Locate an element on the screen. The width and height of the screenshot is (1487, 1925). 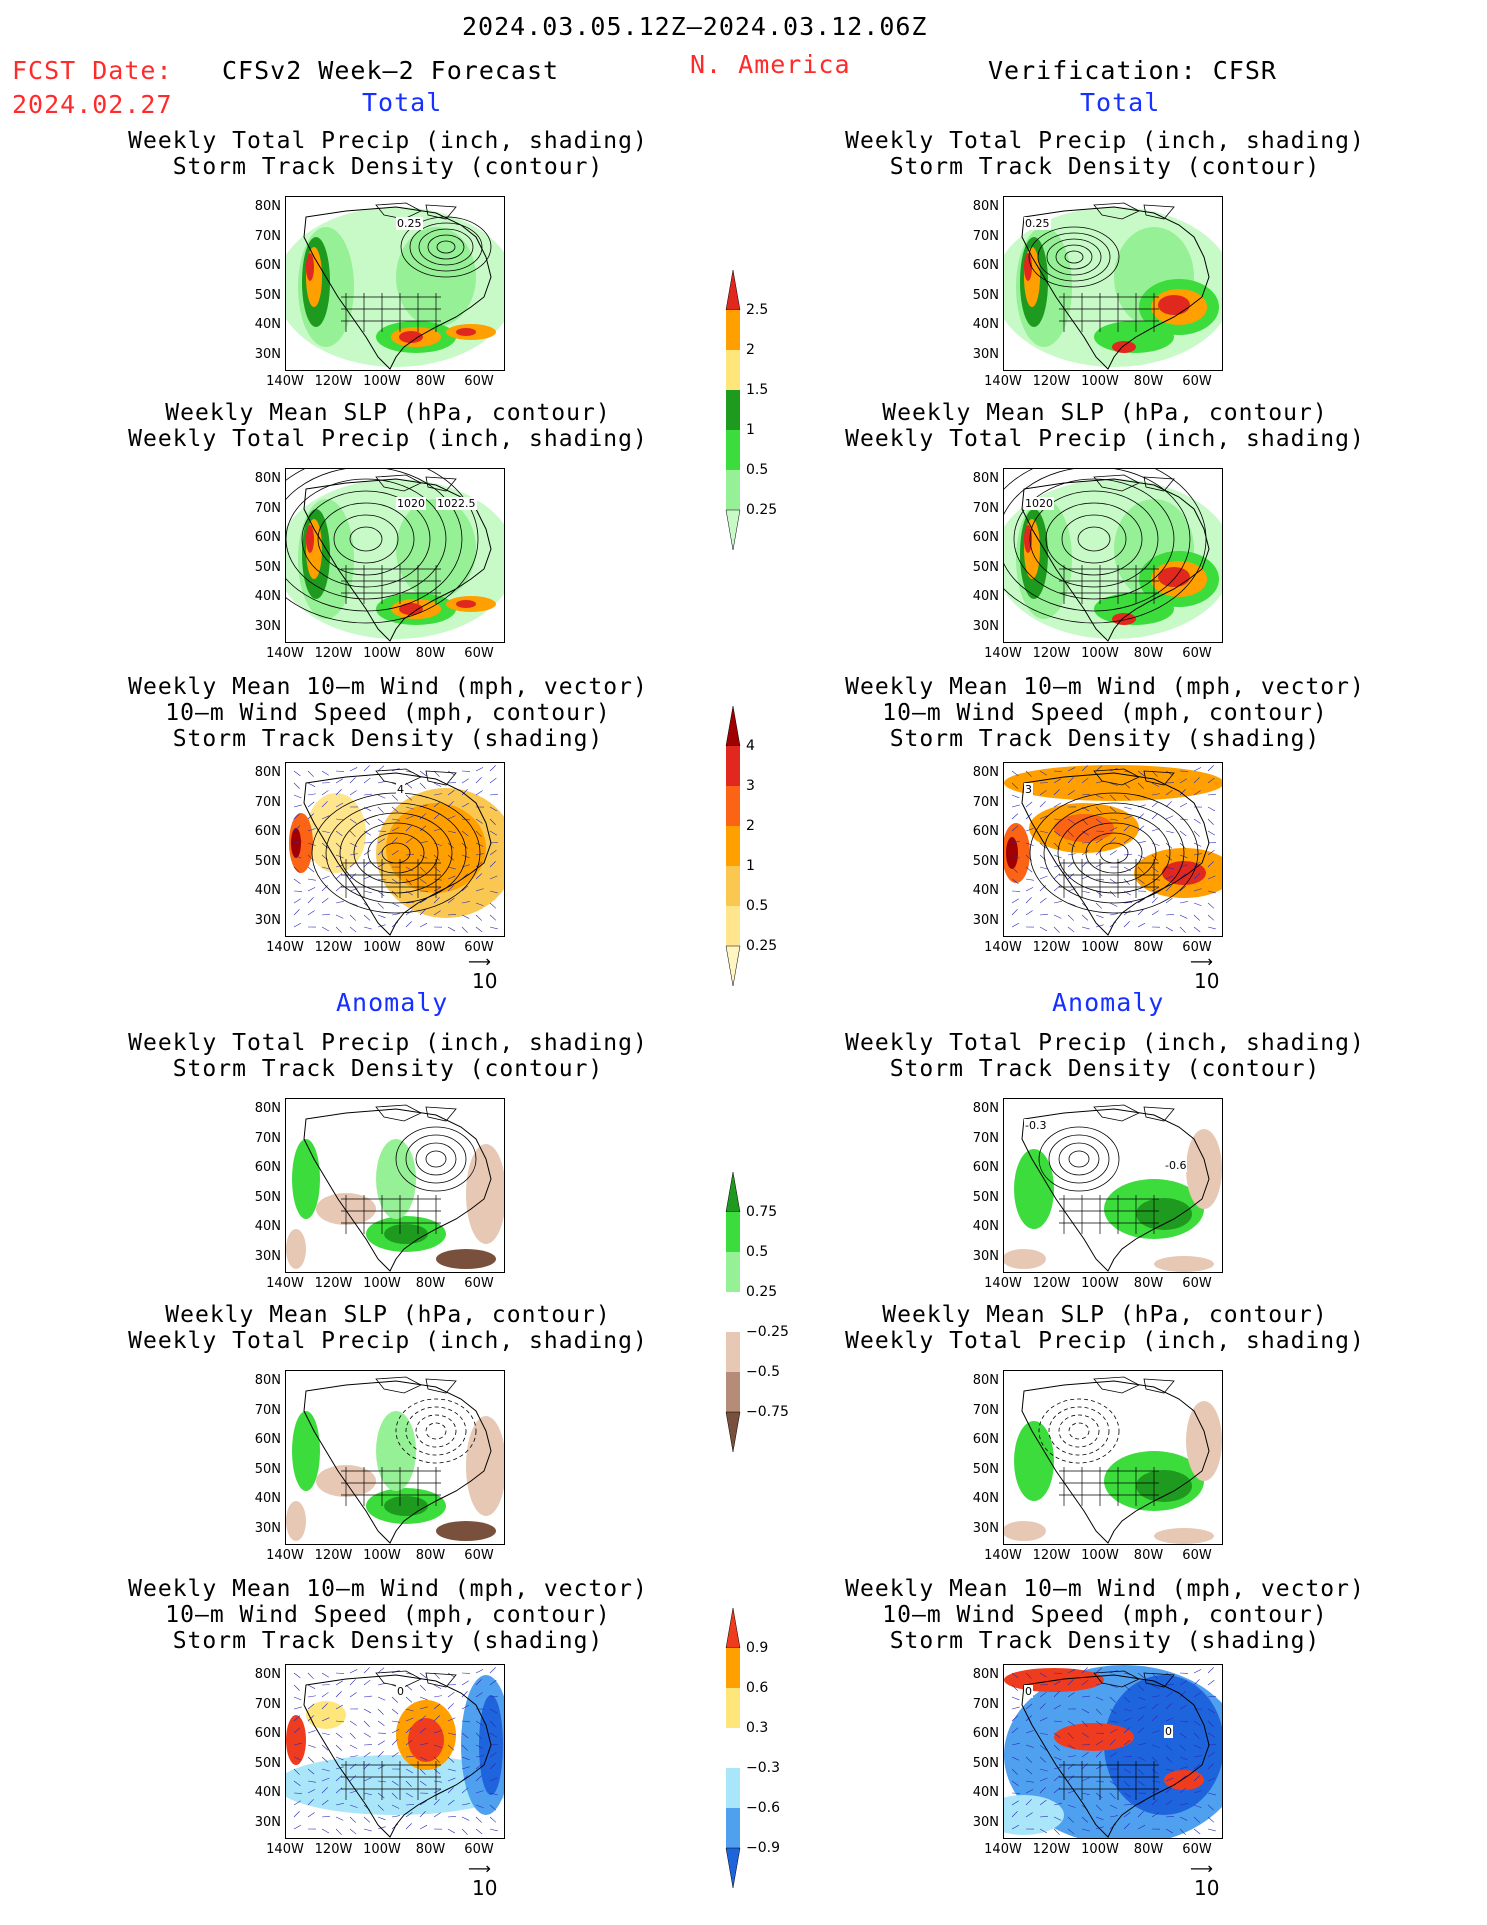
colorbar-label: 0.5 is located at coordinates (757, 906).